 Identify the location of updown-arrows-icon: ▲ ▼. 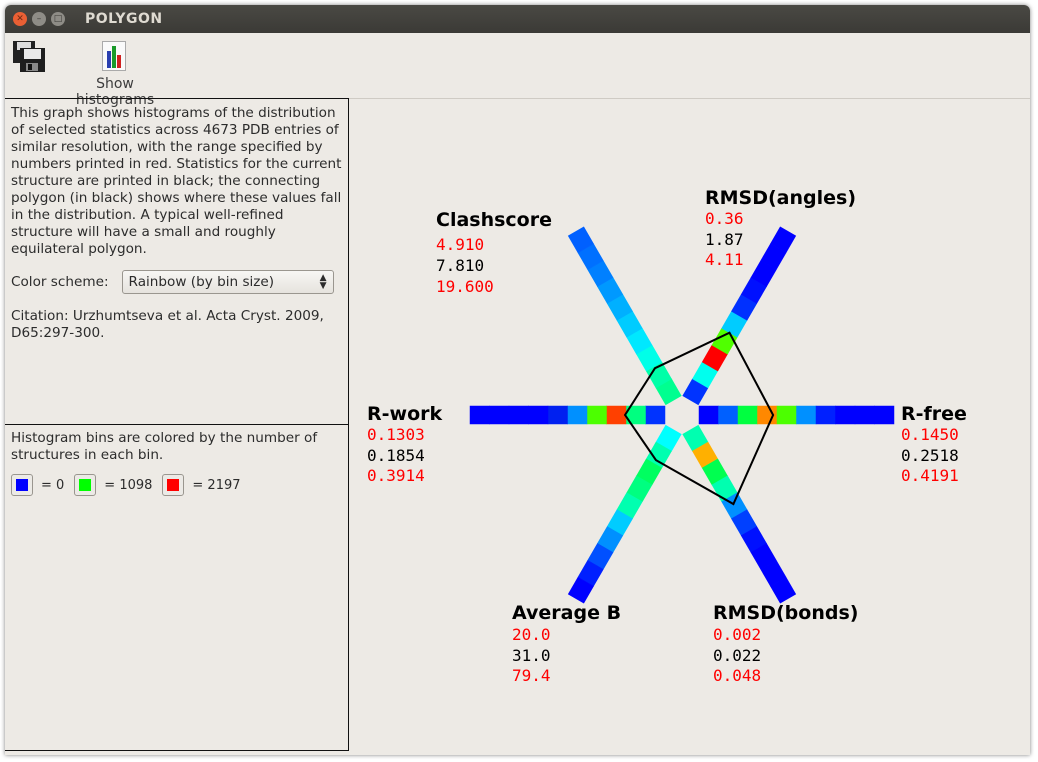
(323, 282).